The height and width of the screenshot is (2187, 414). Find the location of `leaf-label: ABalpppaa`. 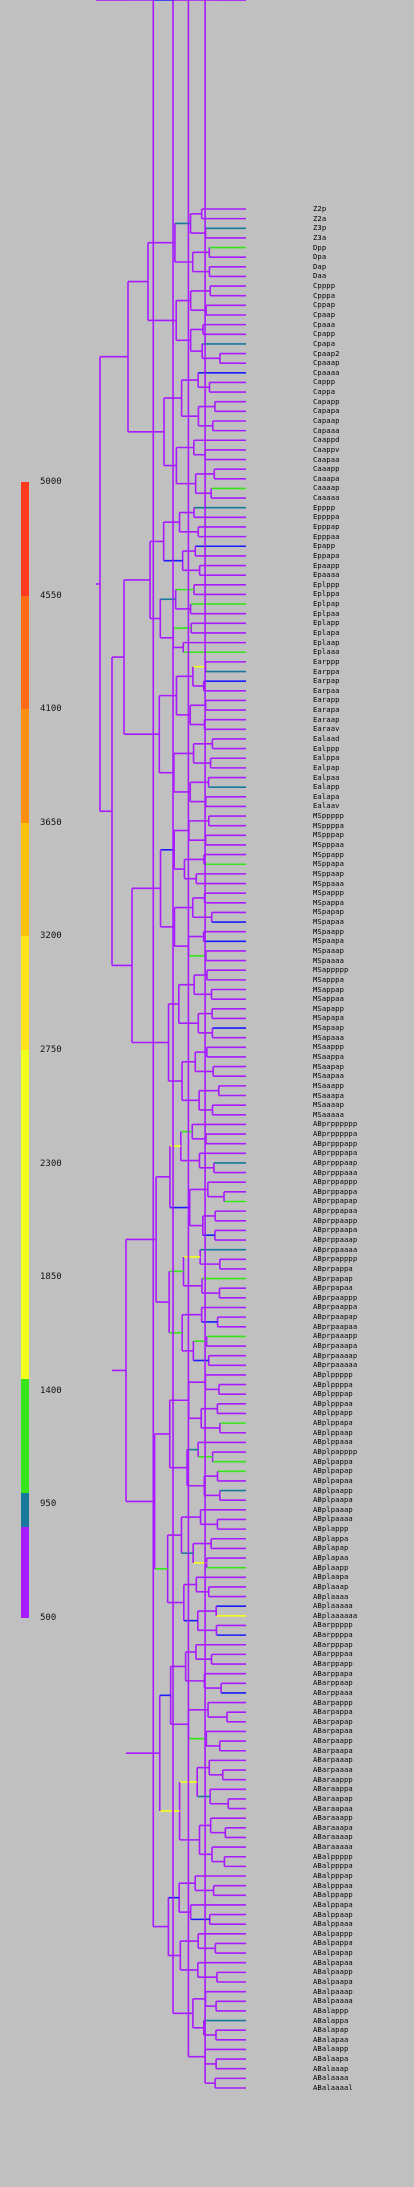

leaf-label: ABalpppaa is located at coordinates (333, 1885).